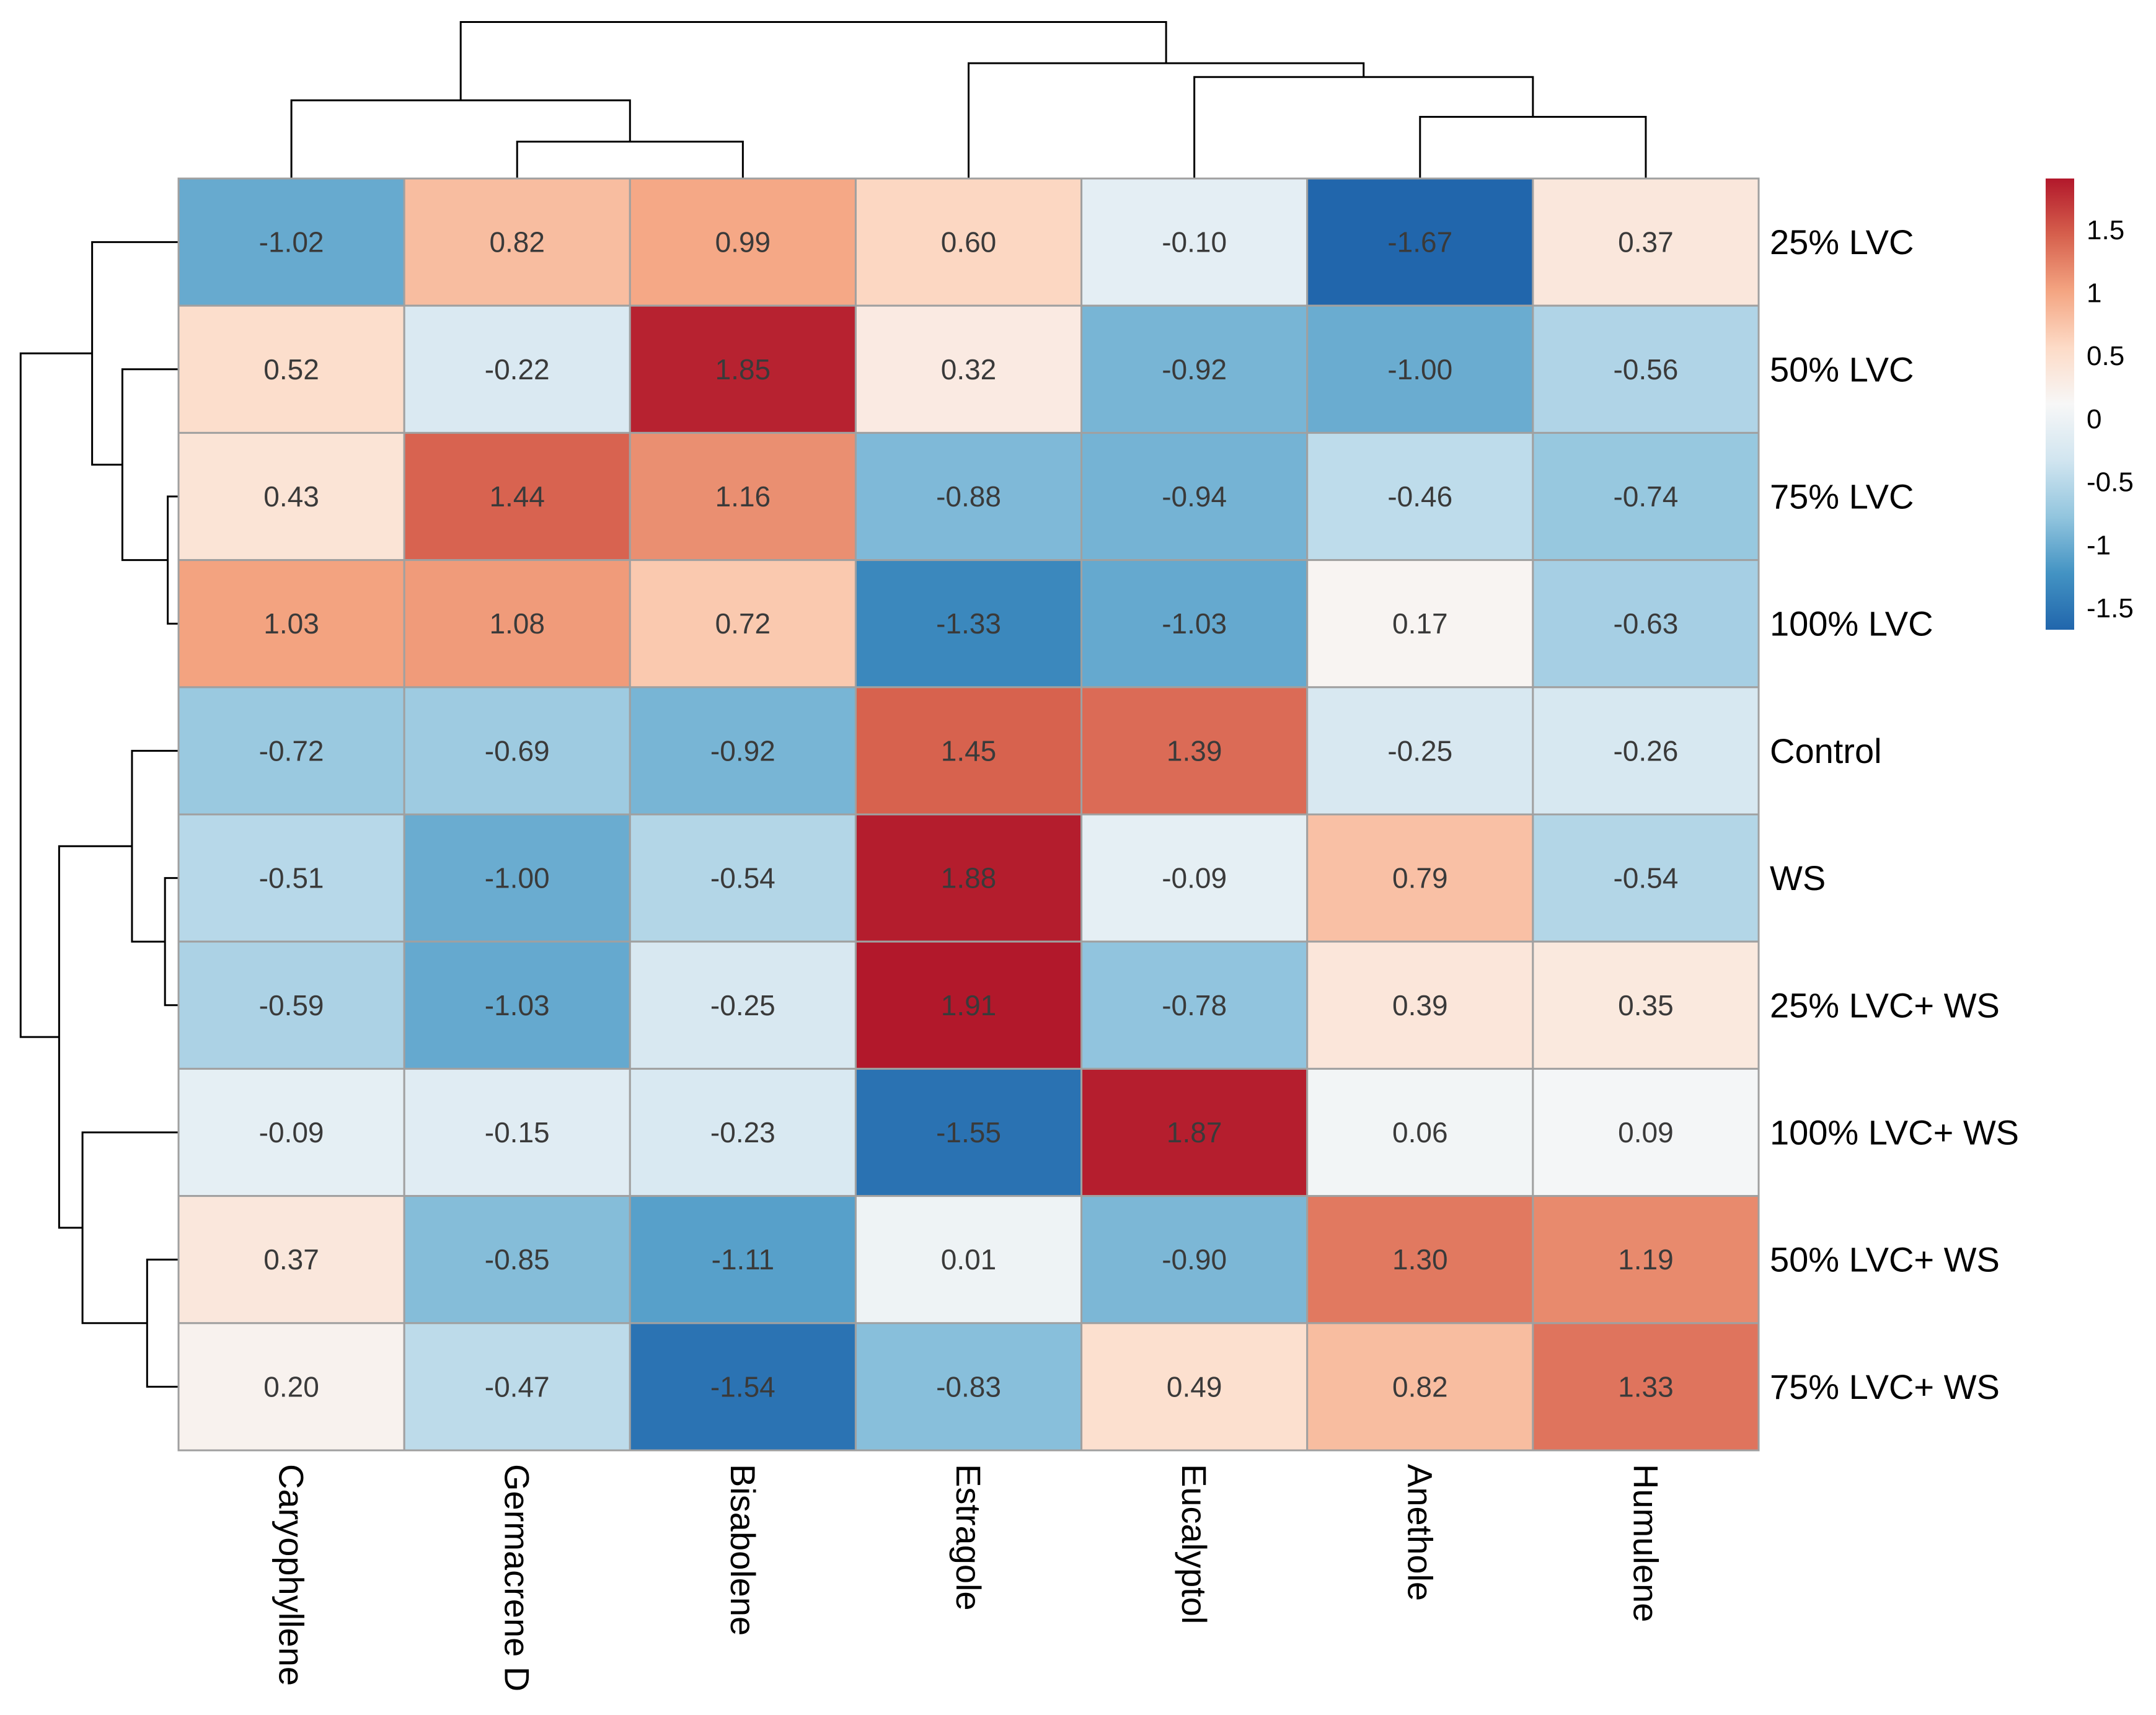  Describe the element at coordinates (2099, 545) in the screenshot. I see `legend-tick-label: -1` at that location.